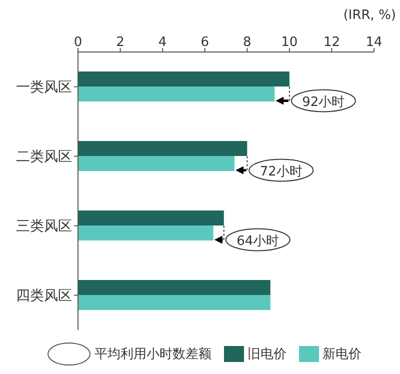  I want to click on x-tick-label: 6, so click(204, 42).